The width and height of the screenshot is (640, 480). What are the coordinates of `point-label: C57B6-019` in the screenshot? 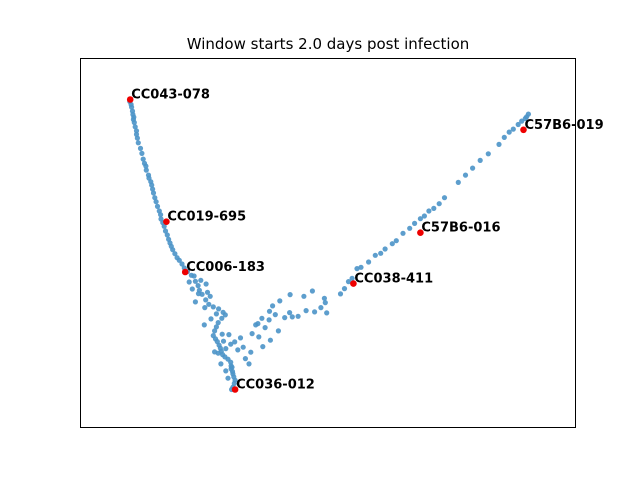 It's located at (564, 125).